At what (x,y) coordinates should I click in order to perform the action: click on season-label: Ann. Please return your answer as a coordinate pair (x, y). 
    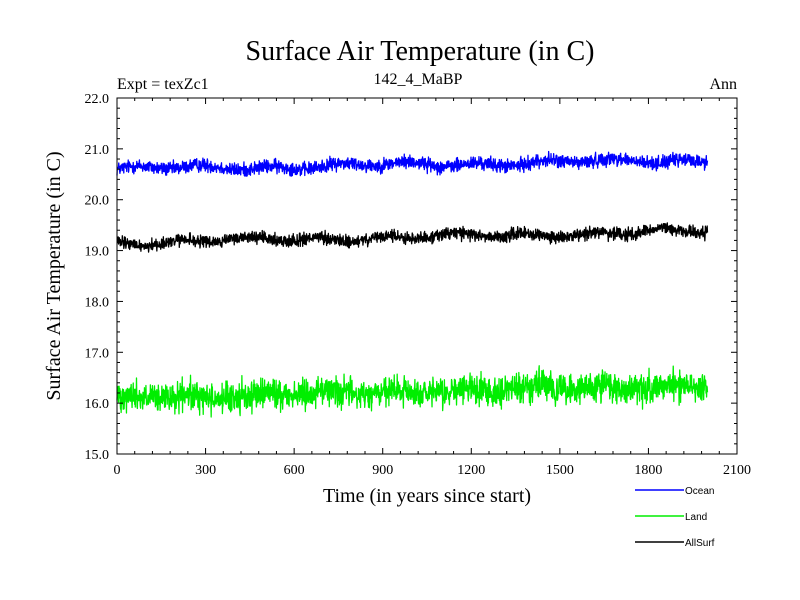
    Looking at the image, I should click on (723, 84).